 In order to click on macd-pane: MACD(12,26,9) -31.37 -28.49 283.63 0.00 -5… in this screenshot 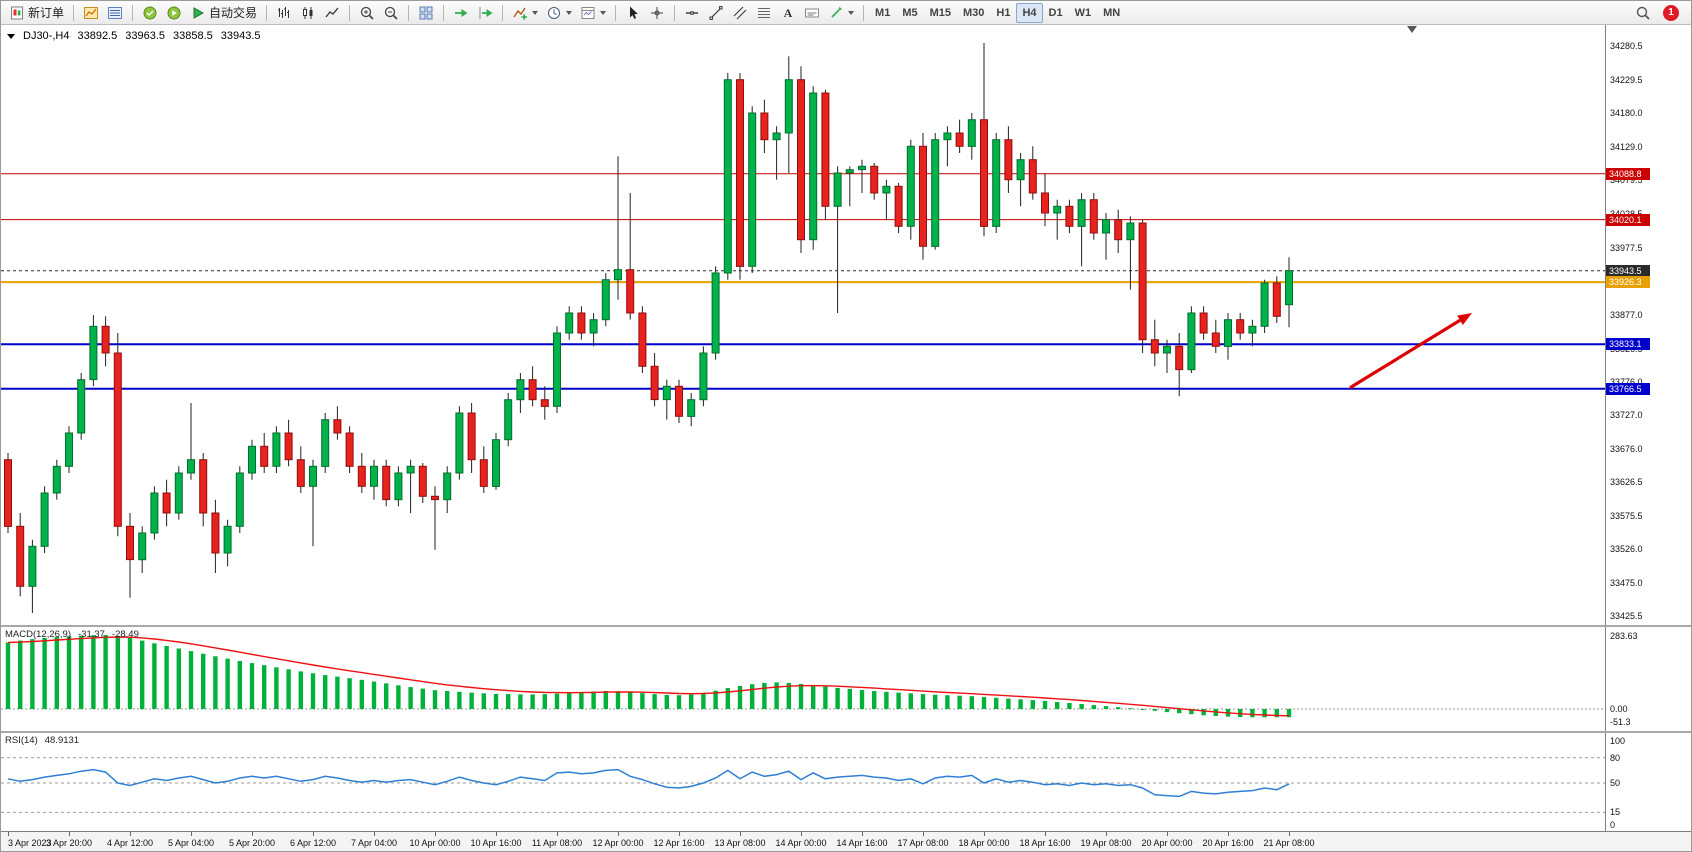, I will do `click(846, 679)`.